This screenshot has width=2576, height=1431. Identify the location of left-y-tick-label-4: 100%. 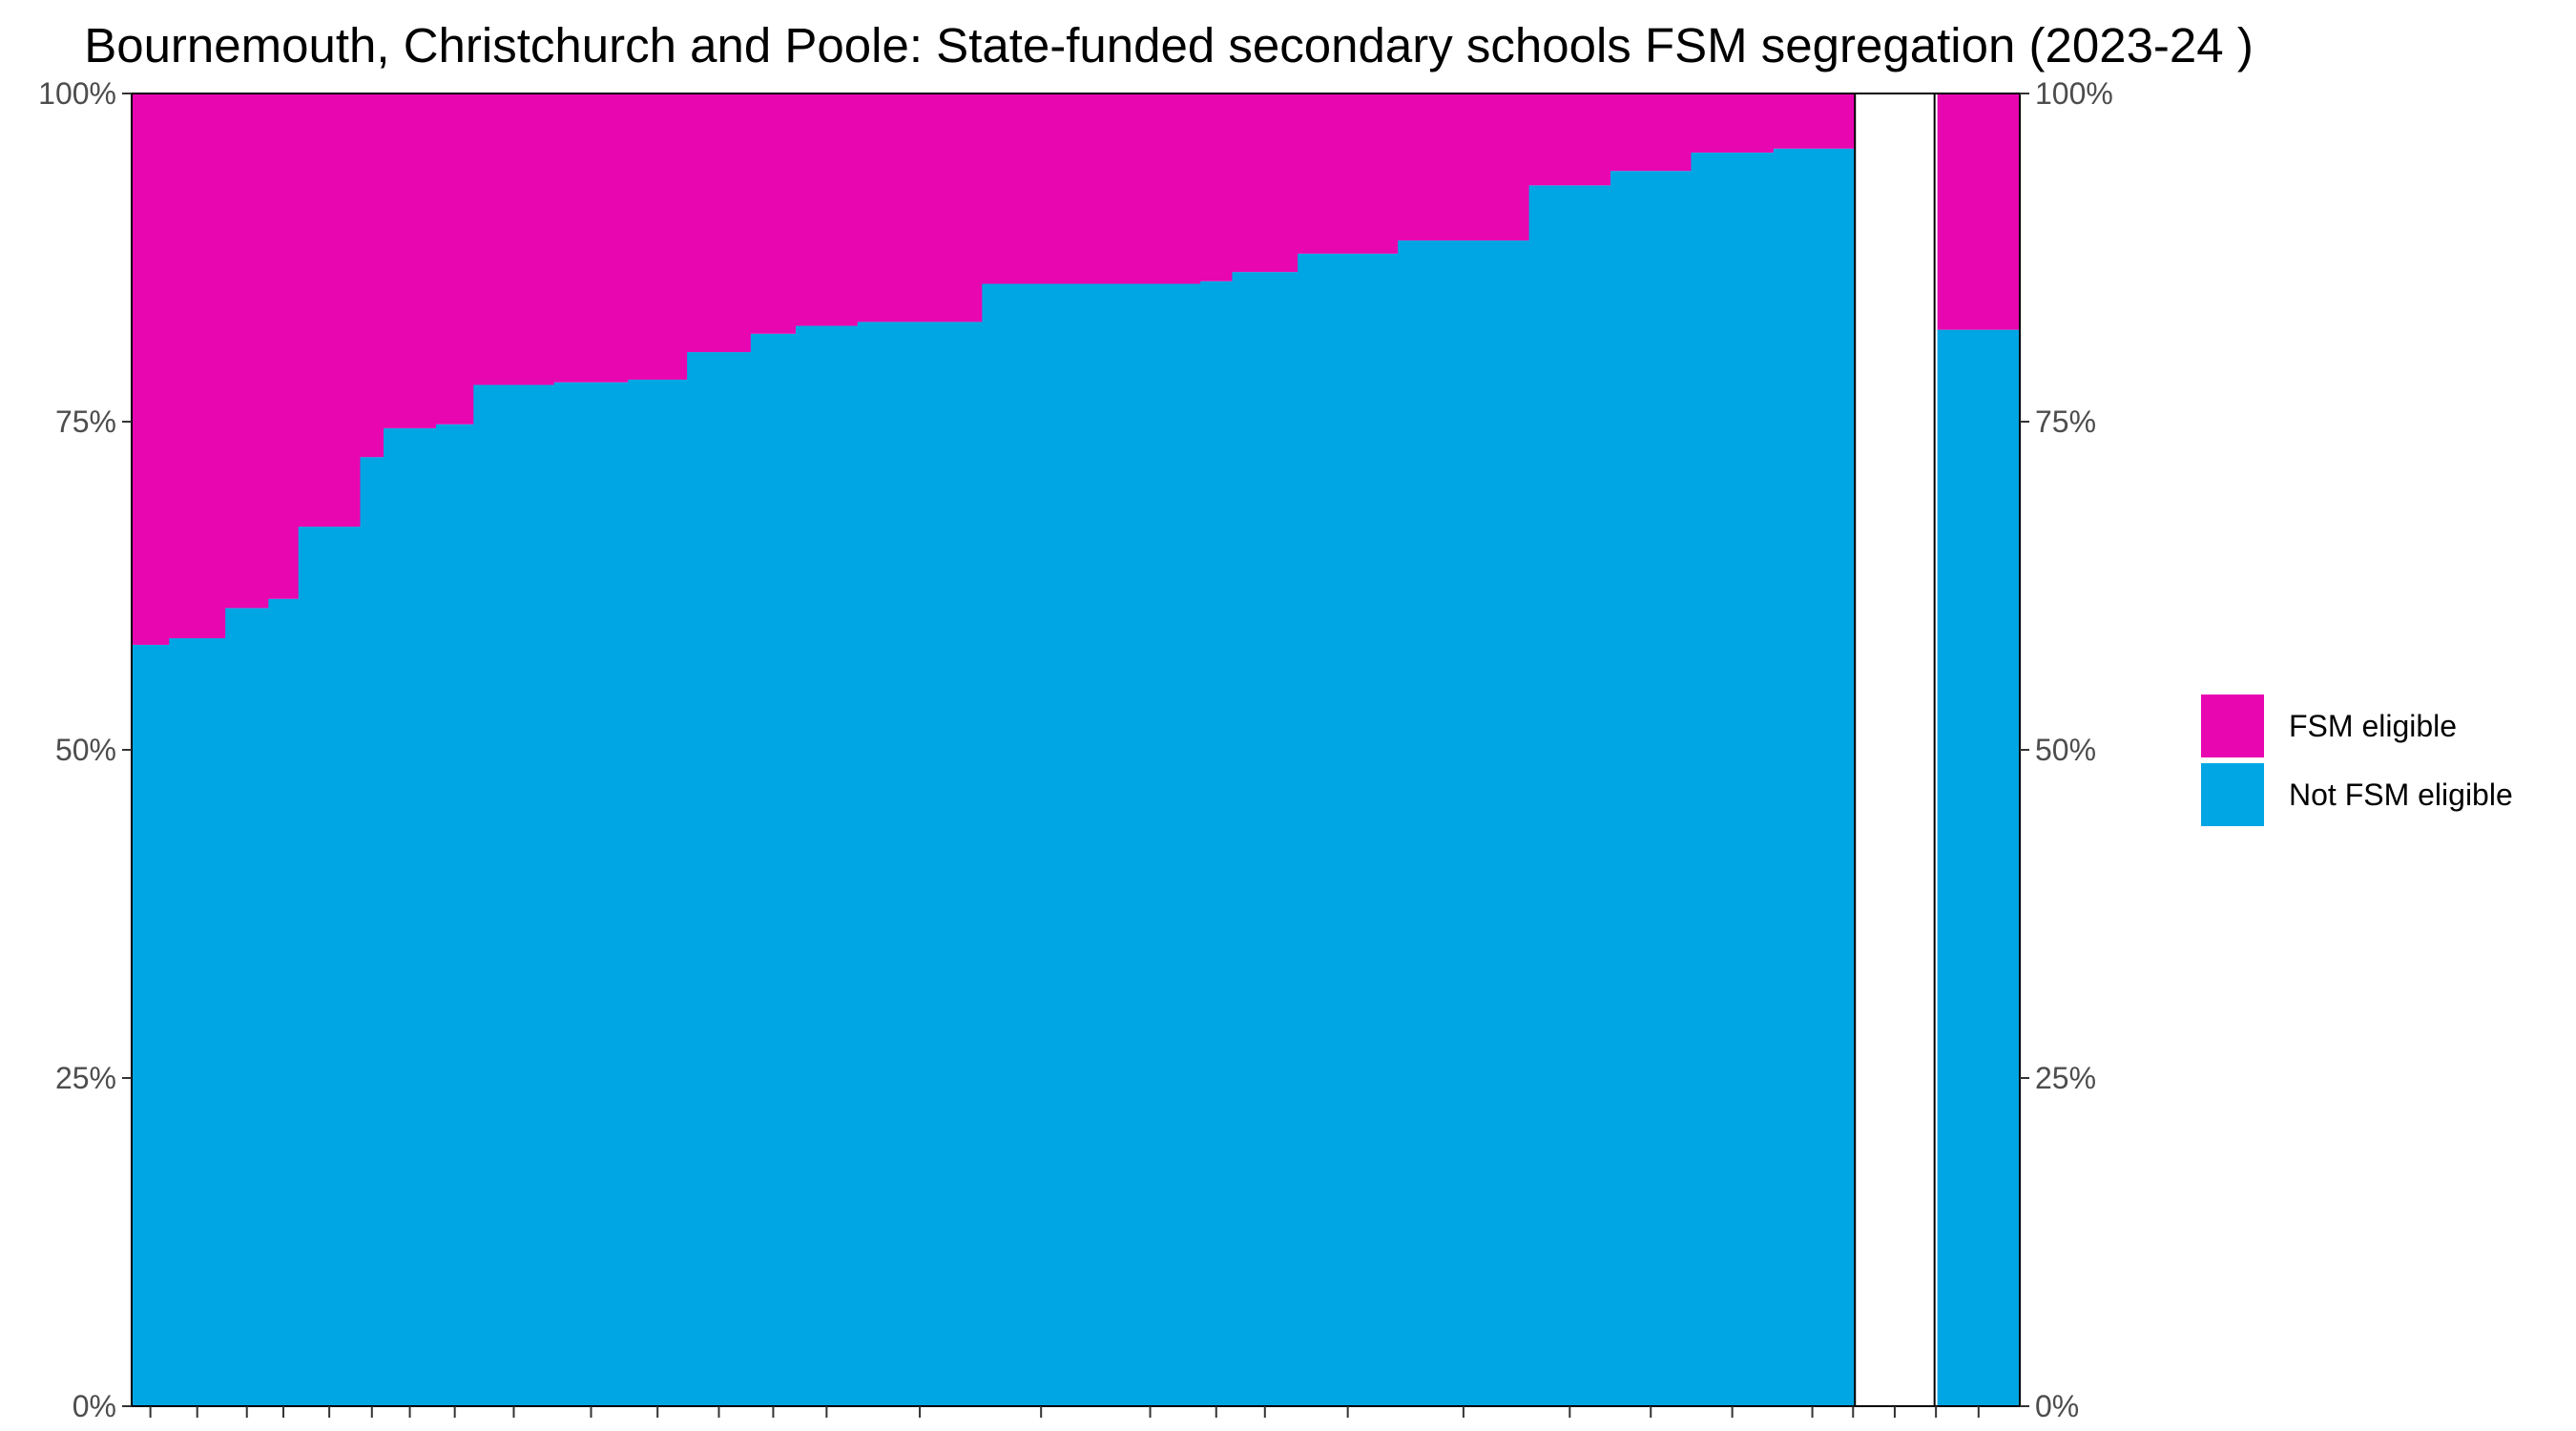
(77, 93).